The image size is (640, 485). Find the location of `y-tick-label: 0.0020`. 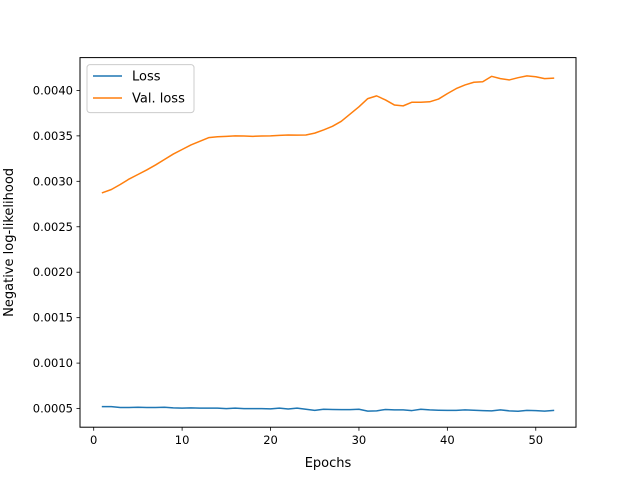

y-tick-label: 0.0020 is located at coordinates (53, 272).